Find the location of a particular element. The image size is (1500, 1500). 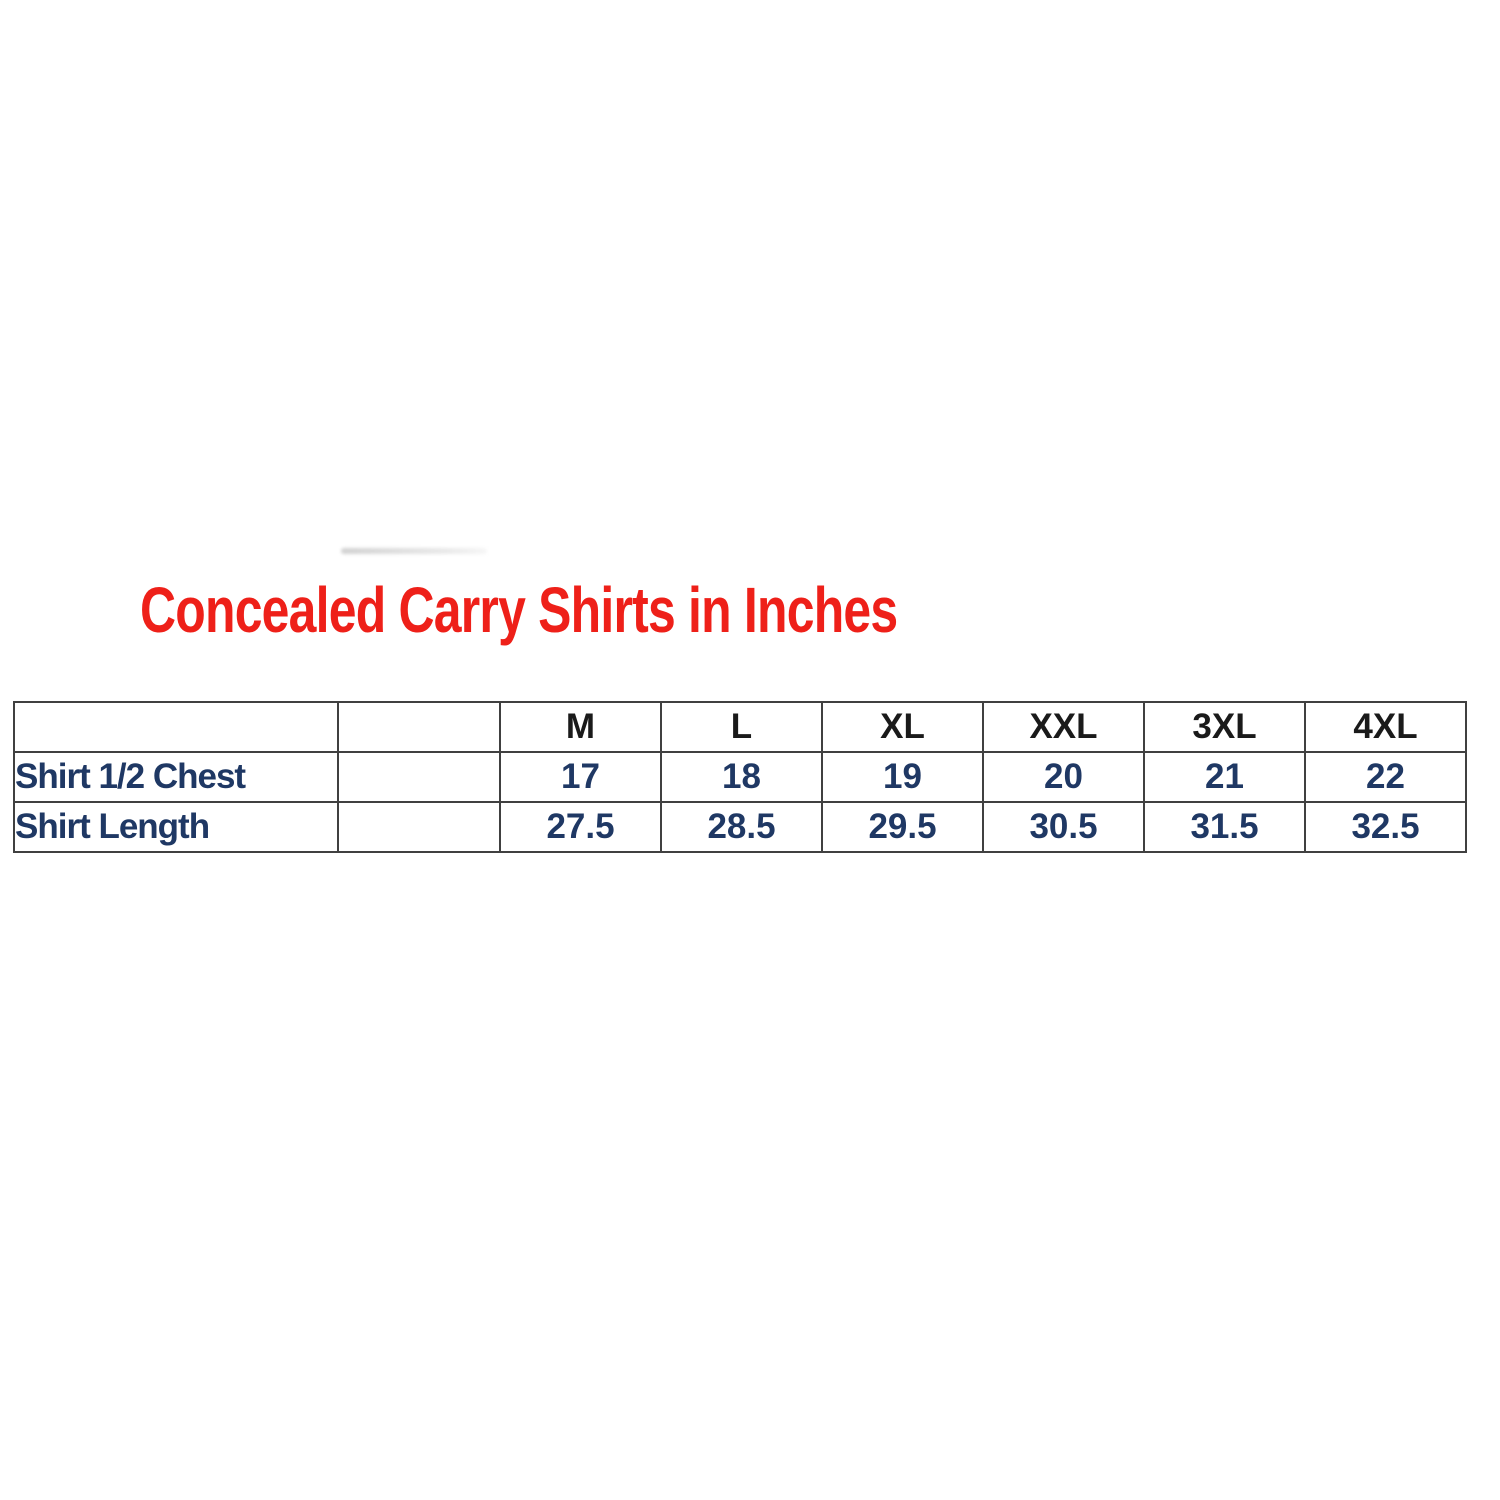

size-header-cell-4xl: 4XL is located at coordinates (1385, 727).